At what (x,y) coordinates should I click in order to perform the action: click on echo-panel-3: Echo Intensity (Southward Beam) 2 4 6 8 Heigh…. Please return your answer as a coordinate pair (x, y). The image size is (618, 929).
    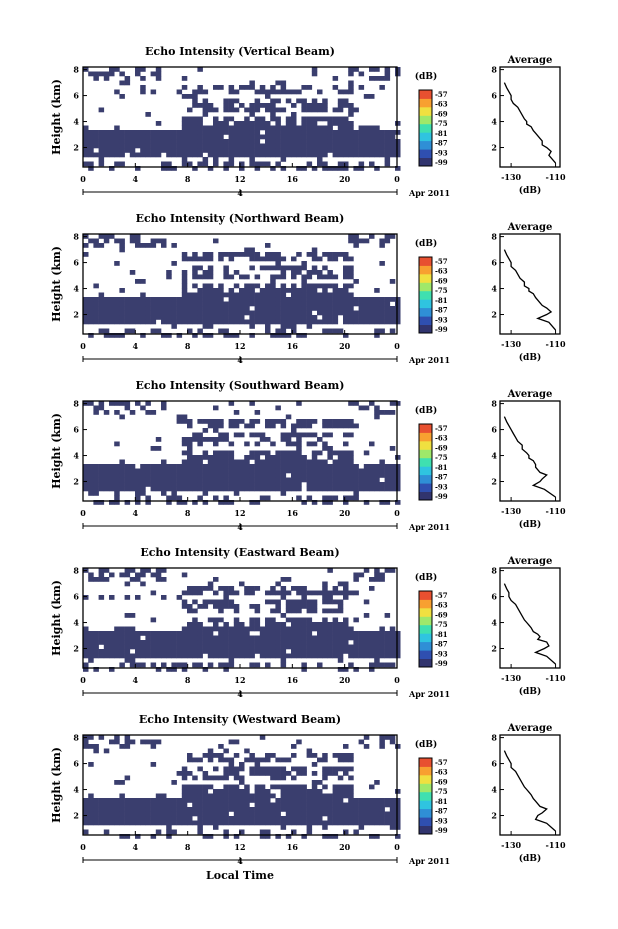
    Looking at the image, I should click on (308, 455).